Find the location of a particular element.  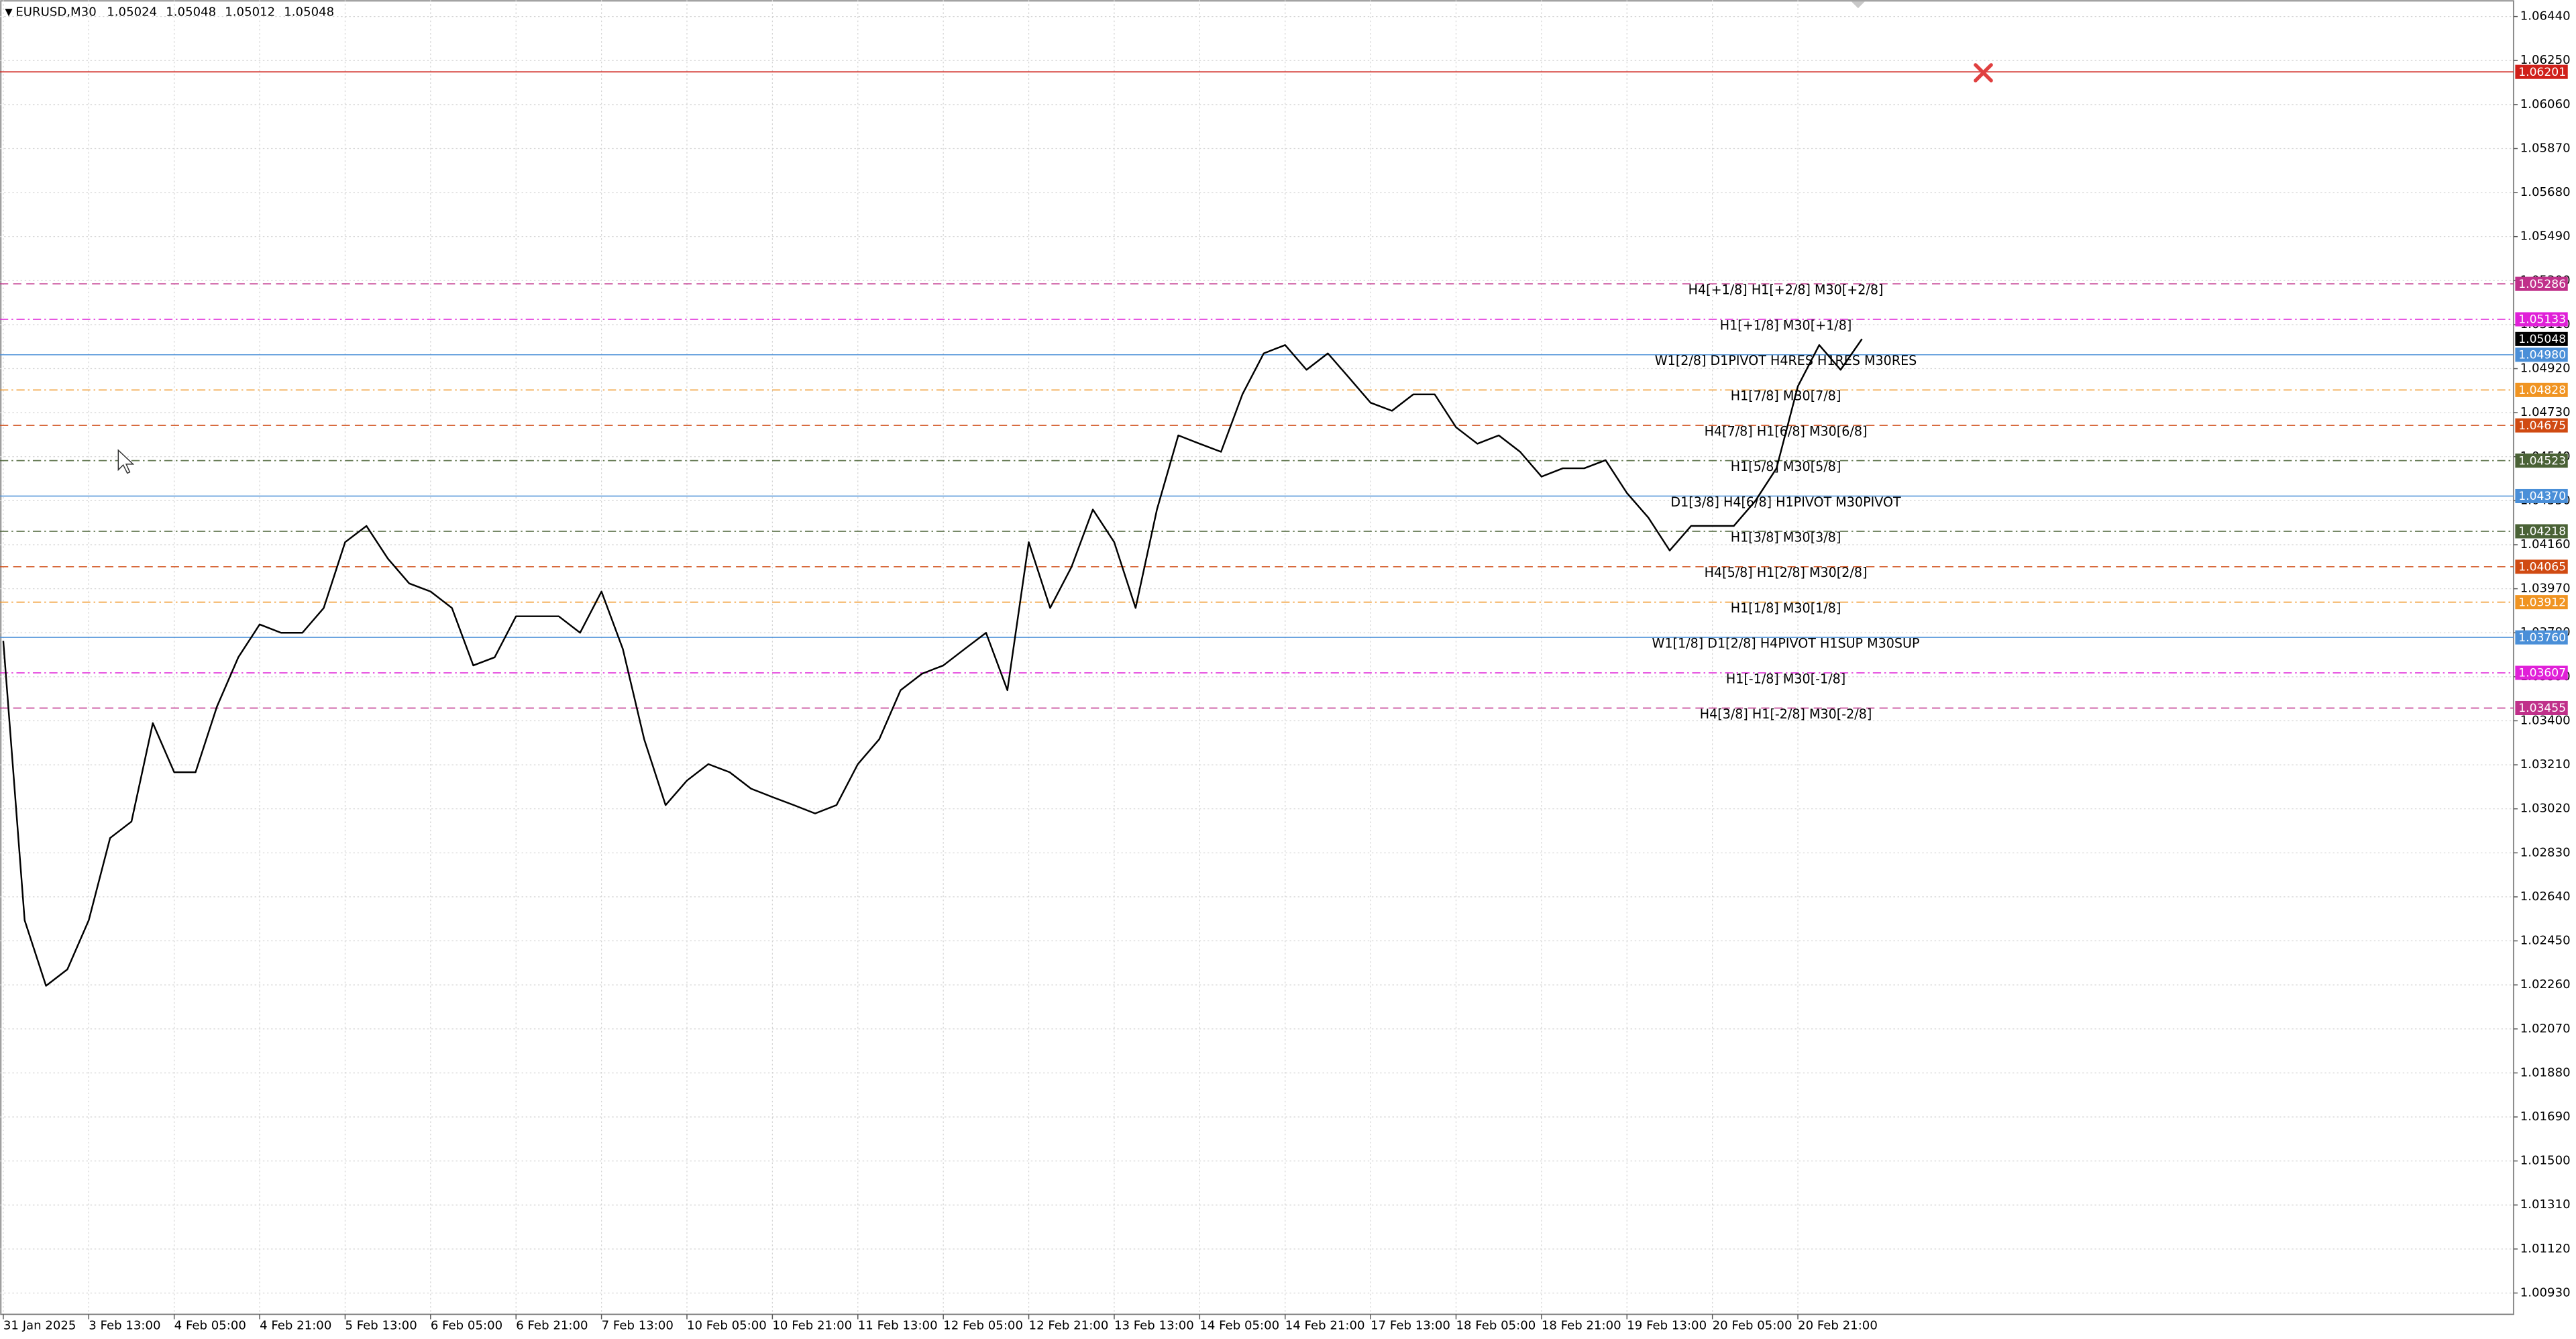

y-tick-label: 1.01120 is located at coordinates (2545, 1249).